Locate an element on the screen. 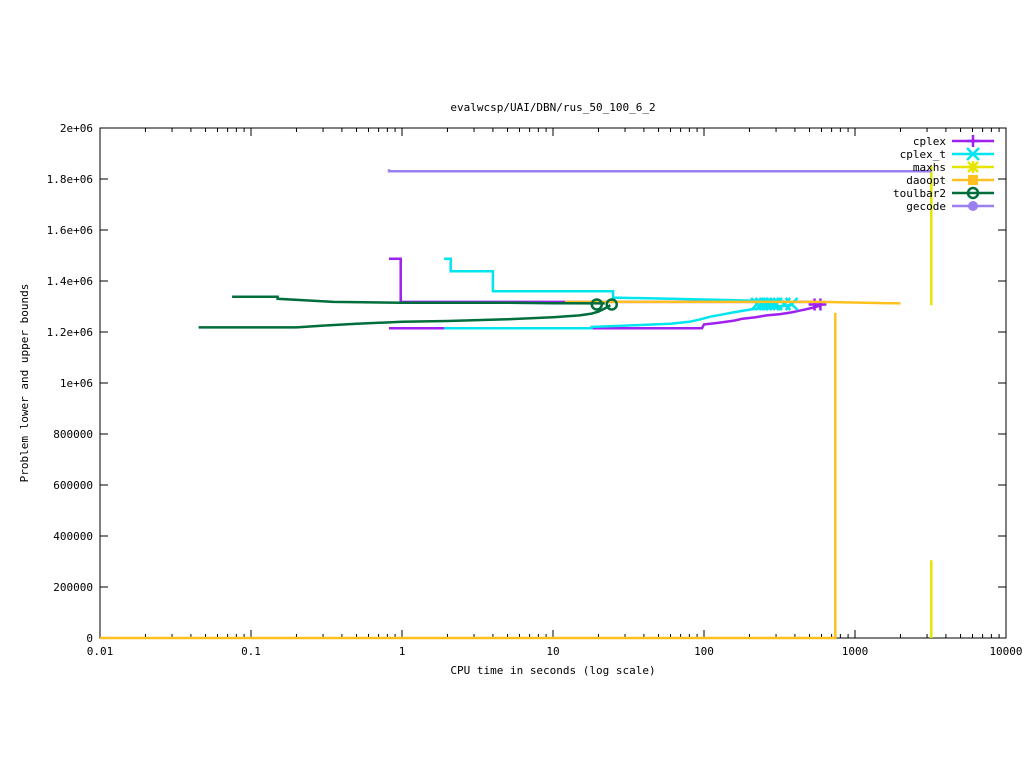 The image size is (1024, 768). legend-label: daoopt is located at coordinates (926, 180).